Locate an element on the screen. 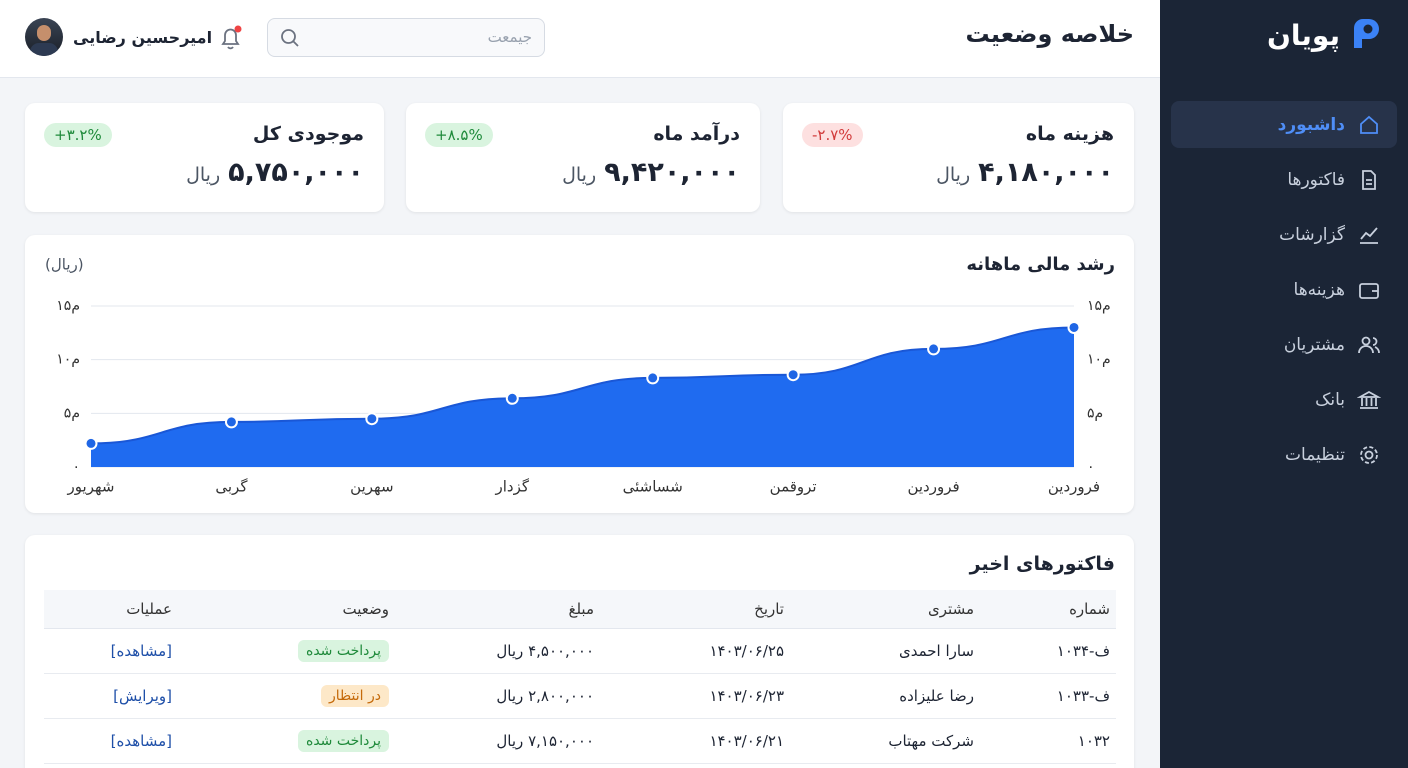 This screenshot has width=1408, height=768. table-header: شماره مشتری تاریخ مبلغ وضعیت عملیات is located at coordinates (580, 609).